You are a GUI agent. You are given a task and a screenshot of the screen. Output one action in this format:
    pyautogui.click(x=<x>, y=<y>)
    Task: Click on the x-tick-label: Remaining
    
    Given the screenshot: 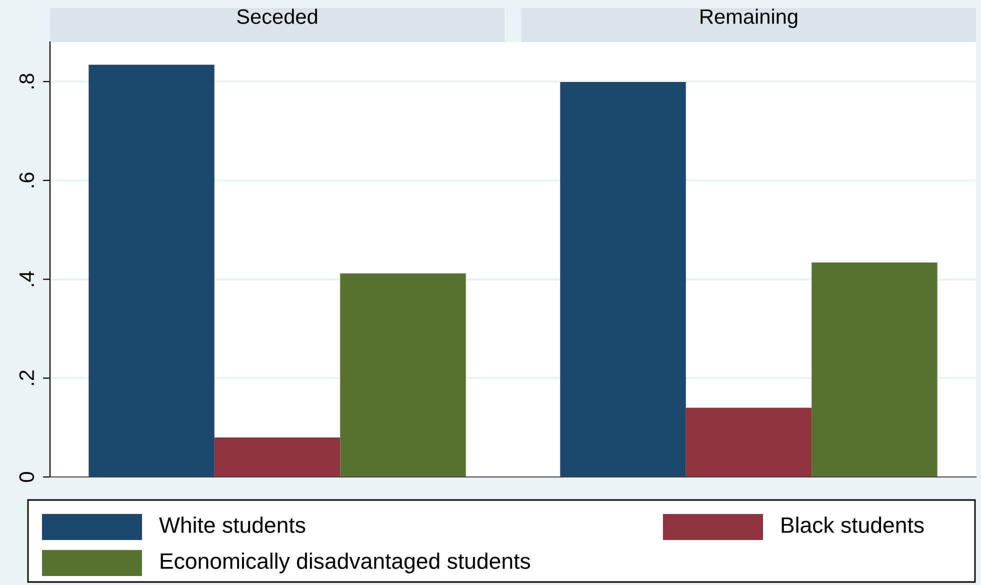 What is the action you would take?
    pyautogui.click(x=749, y=18)
    